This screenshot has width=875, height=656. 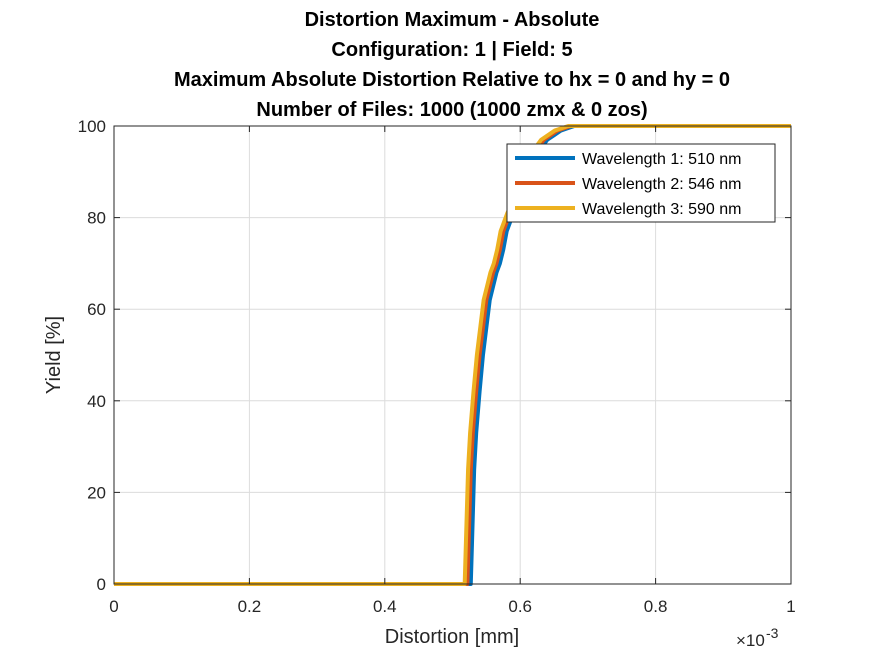 What do you see at coordinates (520, 606) in the screenshot?
I see `x-tick-label: 0.6` at bounding box center [520, 606].